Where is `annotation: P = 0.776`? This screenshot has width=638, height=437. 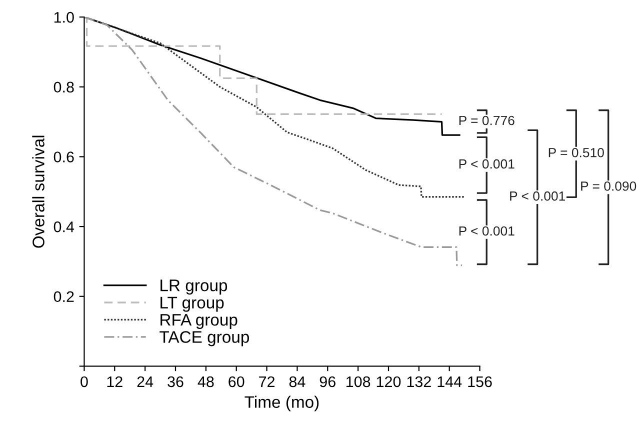 annotation: P = 0.776 is located at coordinates (486, 121).